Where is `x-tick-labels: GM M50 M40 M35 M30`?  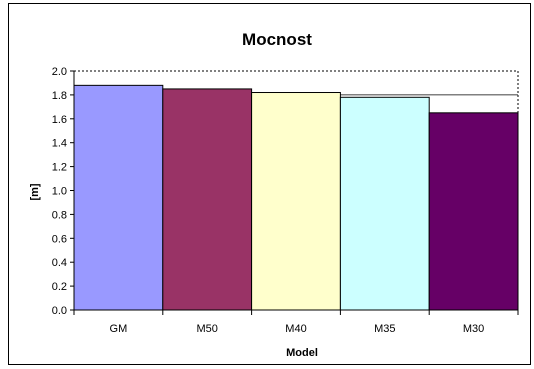
x-tick-labels: GM M50 M40 M35 M30 is located at coordinates (297, 329).